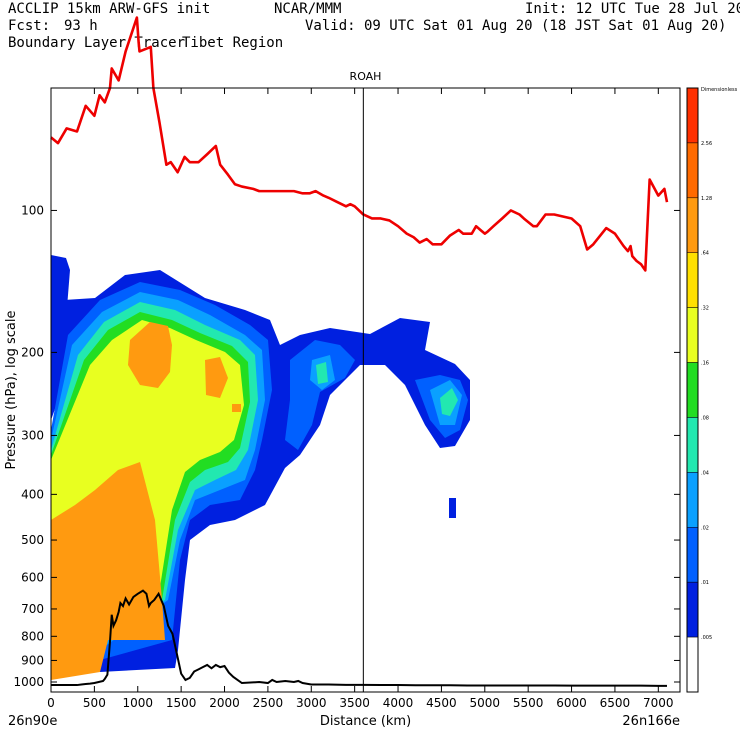  What do you see at coordinates (28, 682) in the screenshot?
I see `y-tick-label: 1000` at bounding box center [28, 682].